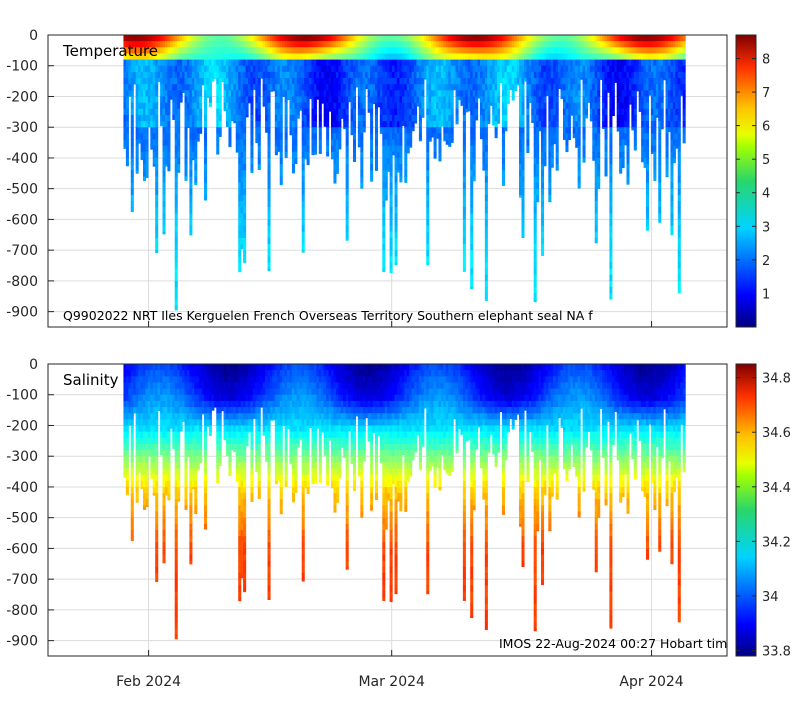  I want to click on y-axis: 0-100-200-300-400-500-600-700-800-900, so click(30, 174).